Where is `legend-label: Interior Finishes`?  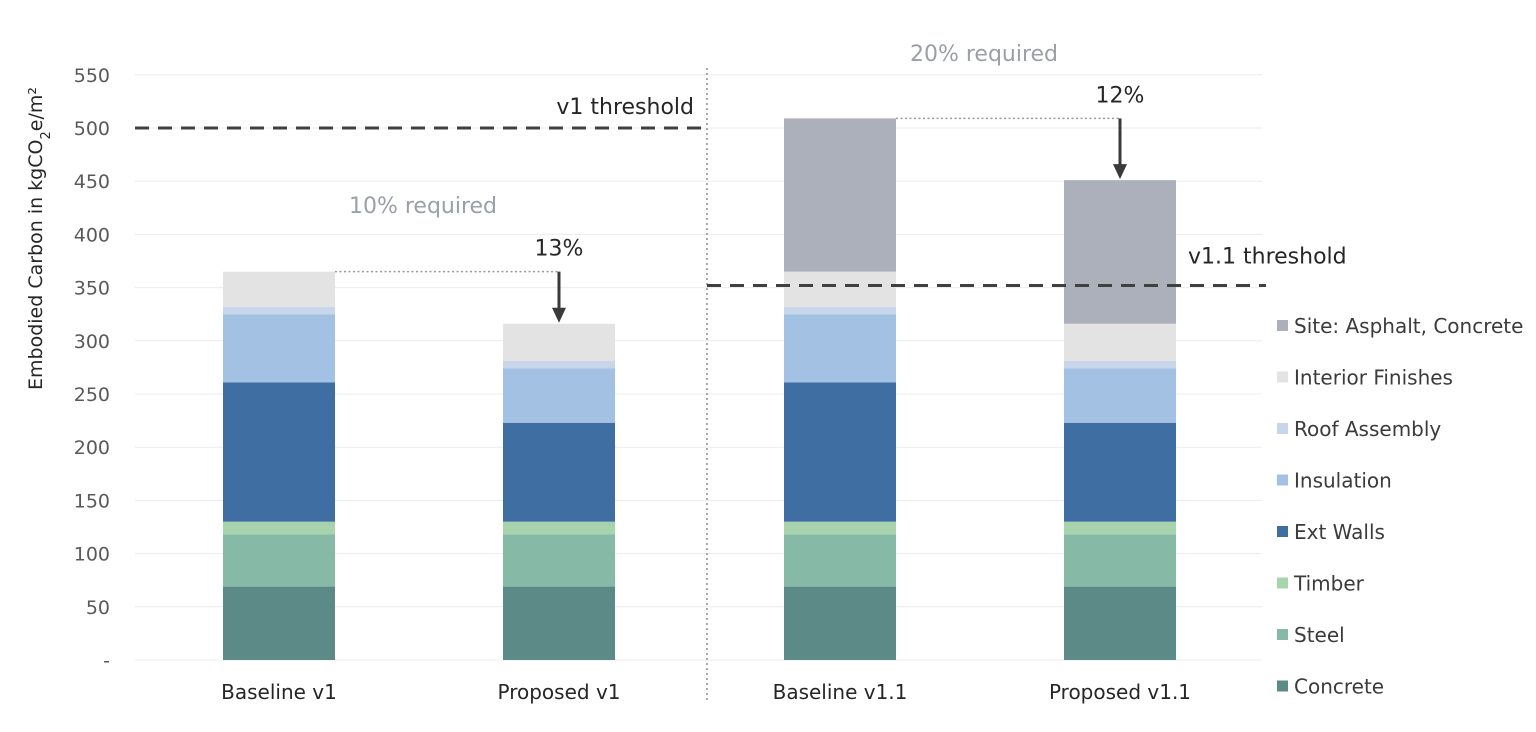
legend-label: Interior Finishes is located at coordinates (1373, 378).